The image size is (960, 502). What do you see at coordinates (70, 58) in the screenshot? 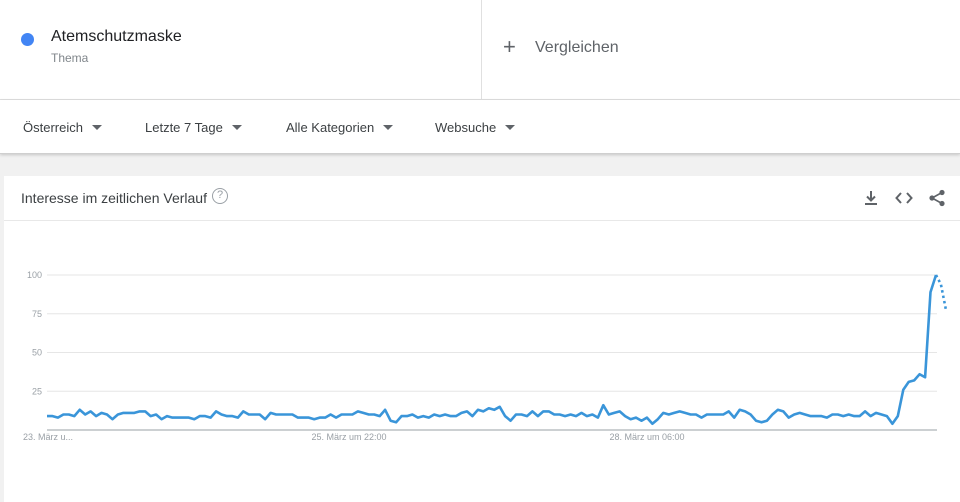
I see `term-type: Thema` at bounding box center [70, 58].